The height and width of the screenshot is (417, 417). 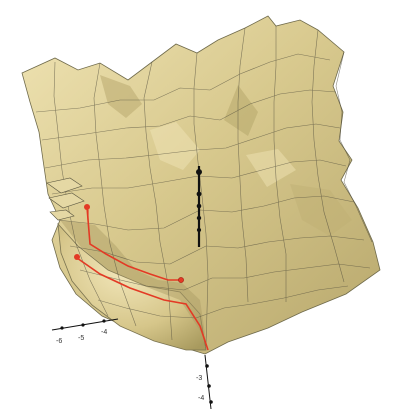 What do you see at coordinates (204, 382) in the screenshot?
I see `bottom-axis: -3 -4` at bounding box center [204, 382].